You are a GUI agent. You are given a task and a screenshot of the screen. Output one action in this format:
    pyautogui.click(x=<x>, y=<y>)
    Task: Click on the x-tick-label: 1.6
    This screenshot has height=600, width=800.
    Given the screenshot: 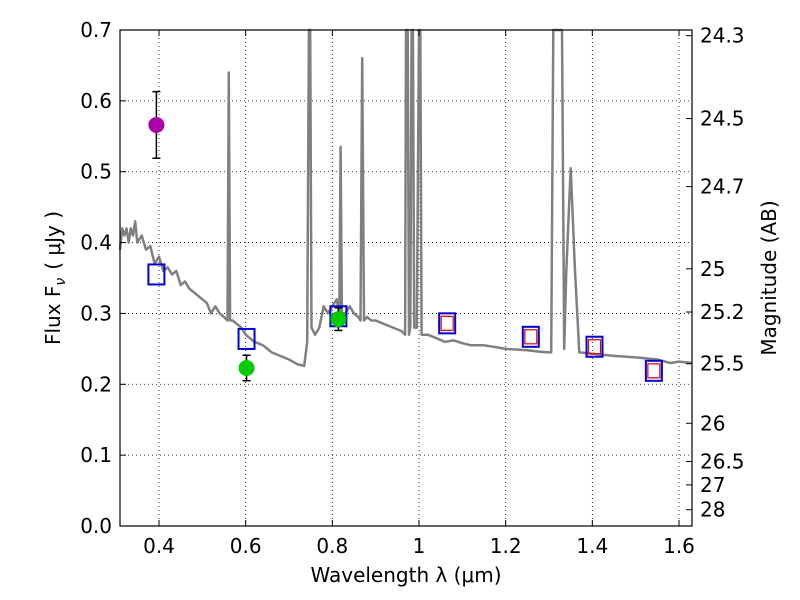 What is the action you would take?
    pyautogui.click(x=679, y=546)
    